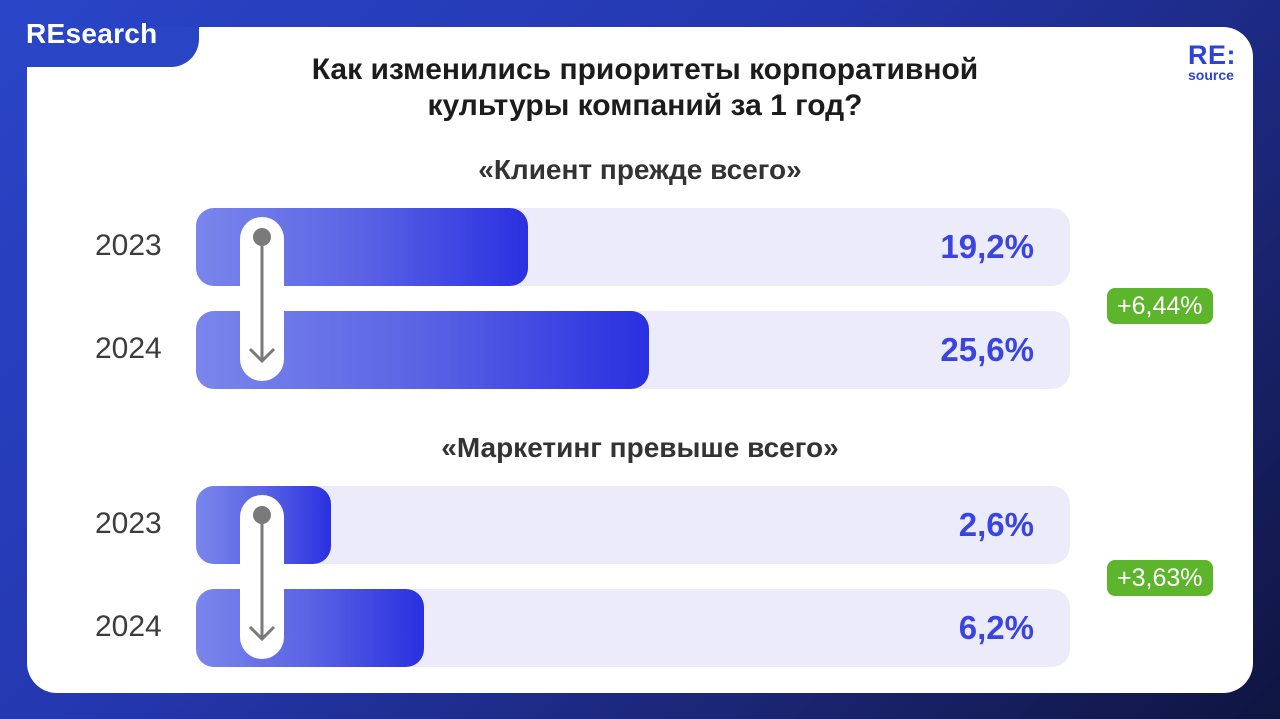  What do you see at coordinates (640, 447) in the screenshot?
I see `section-title-marketing: «Маркетинг превыше всего»` at bounding box center [640, 447].